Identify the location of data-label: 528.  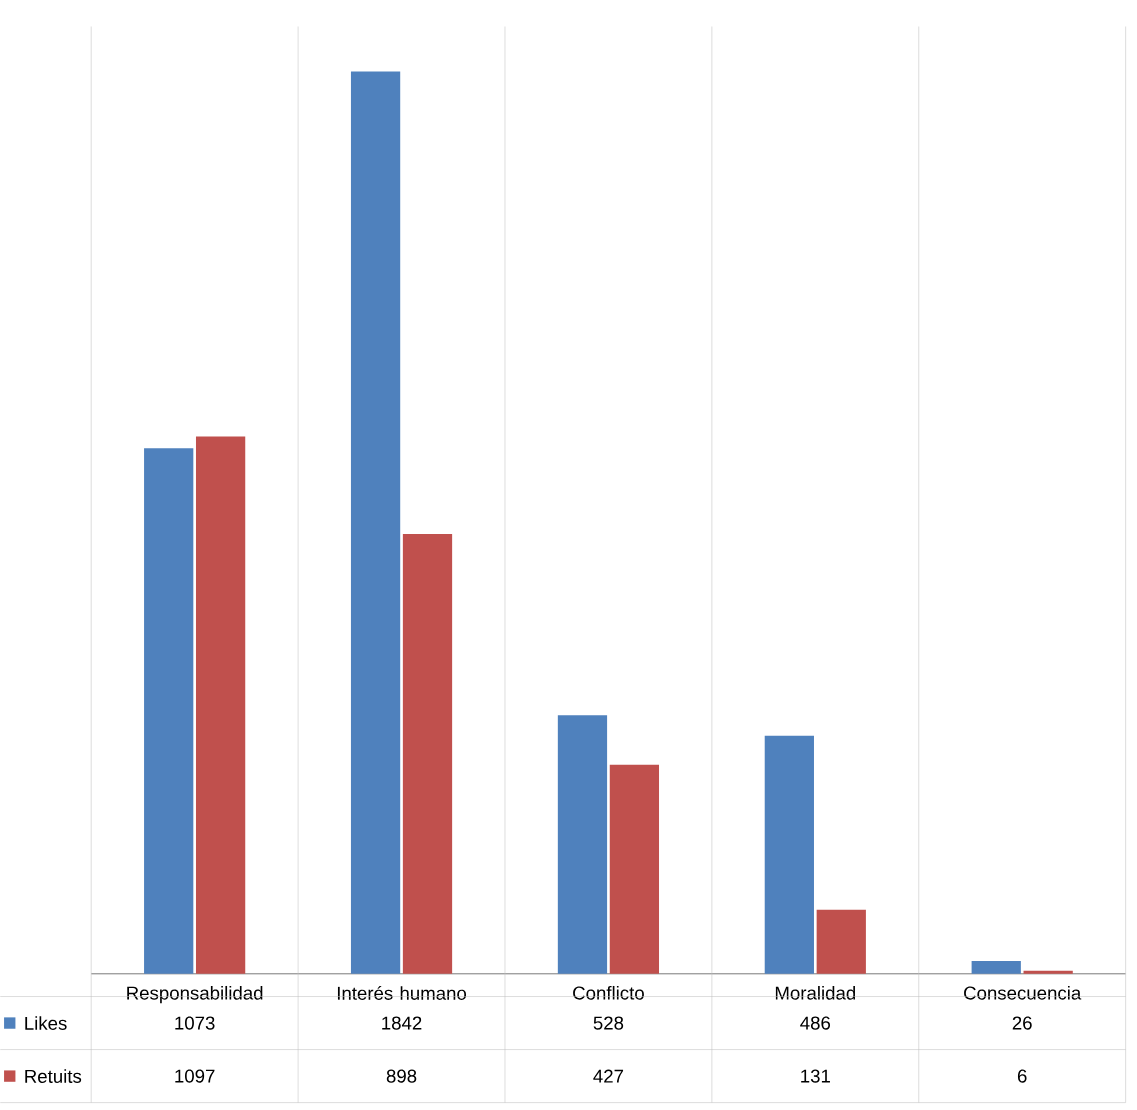
(608, 1023).